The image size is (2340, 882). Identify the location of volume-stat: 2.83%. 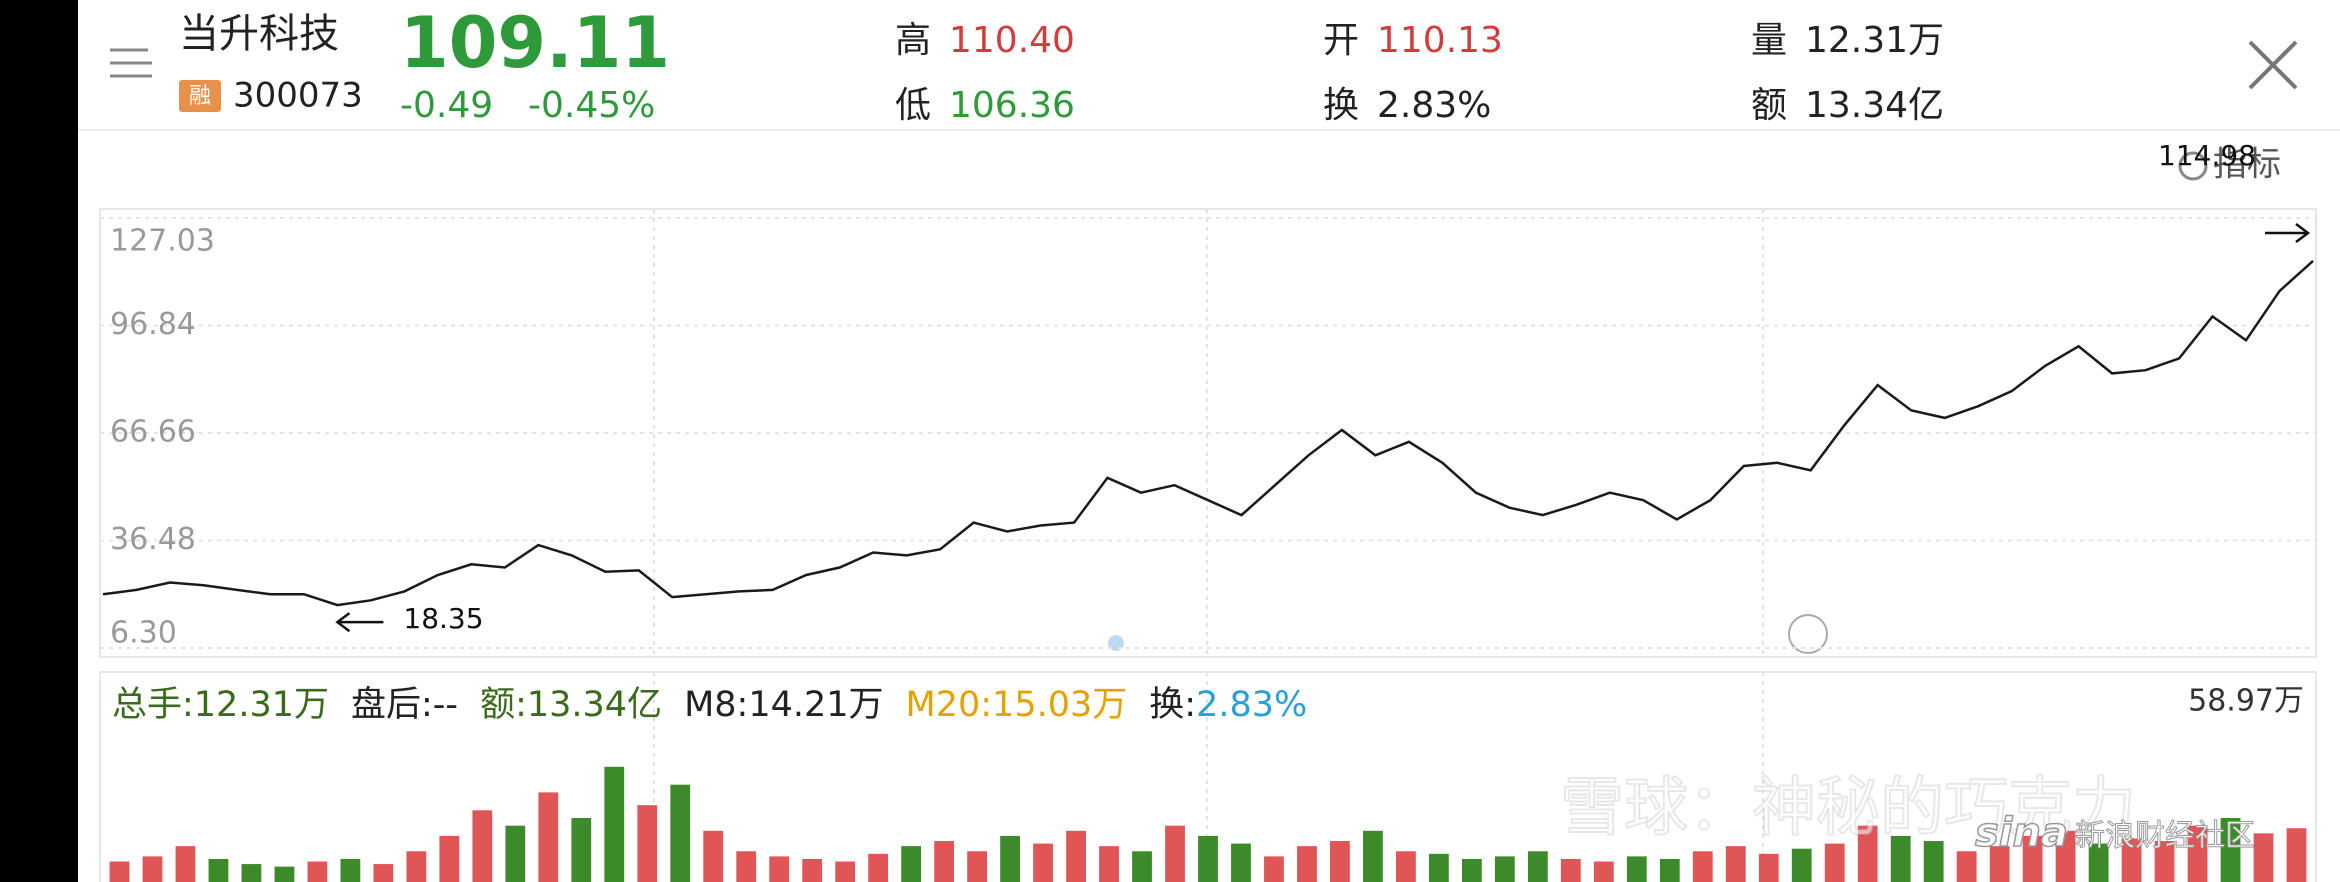
(1251, 705).